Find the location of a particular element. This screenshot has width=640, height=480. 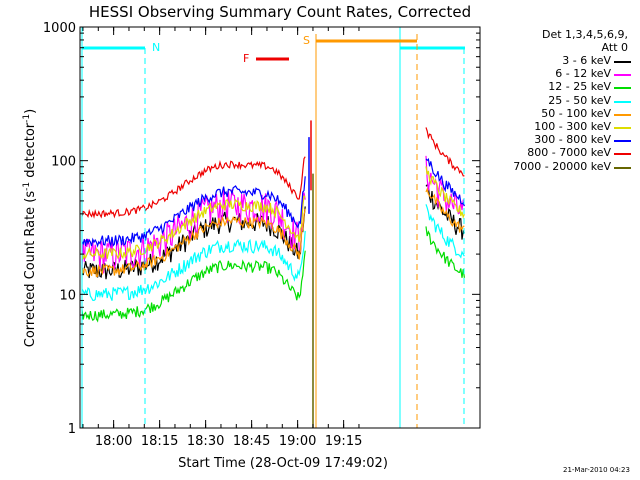

y-axis-label-end: ) is located at coordinates (30, 111).